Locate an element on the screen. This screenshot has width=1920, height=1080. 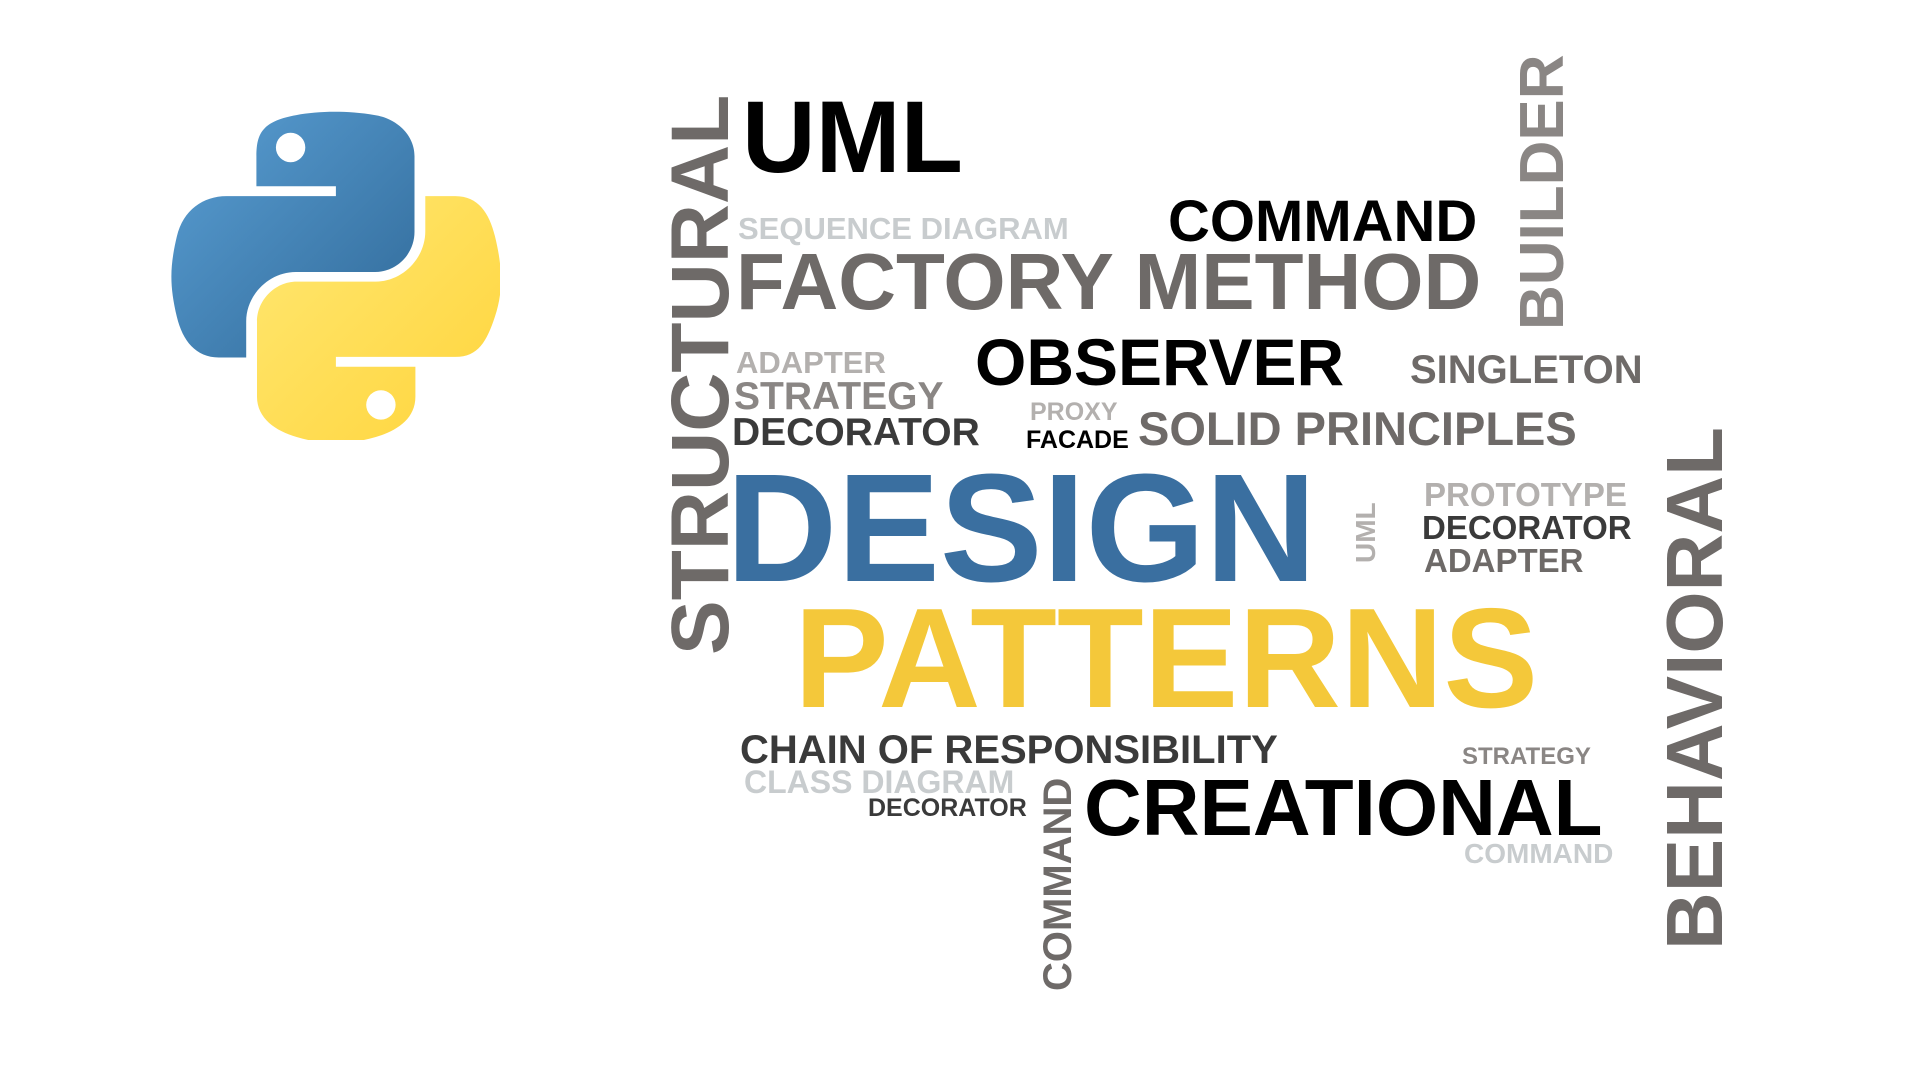
python-logo-yellow-eye is located at coordinates (381, 405).